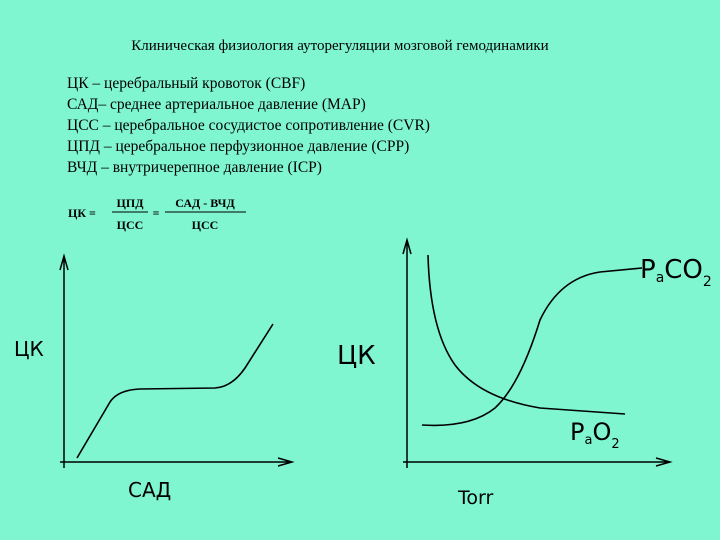  Describe the element at coordinates (683, 270) in the screenshot. I see `label-part: CO` at that location.